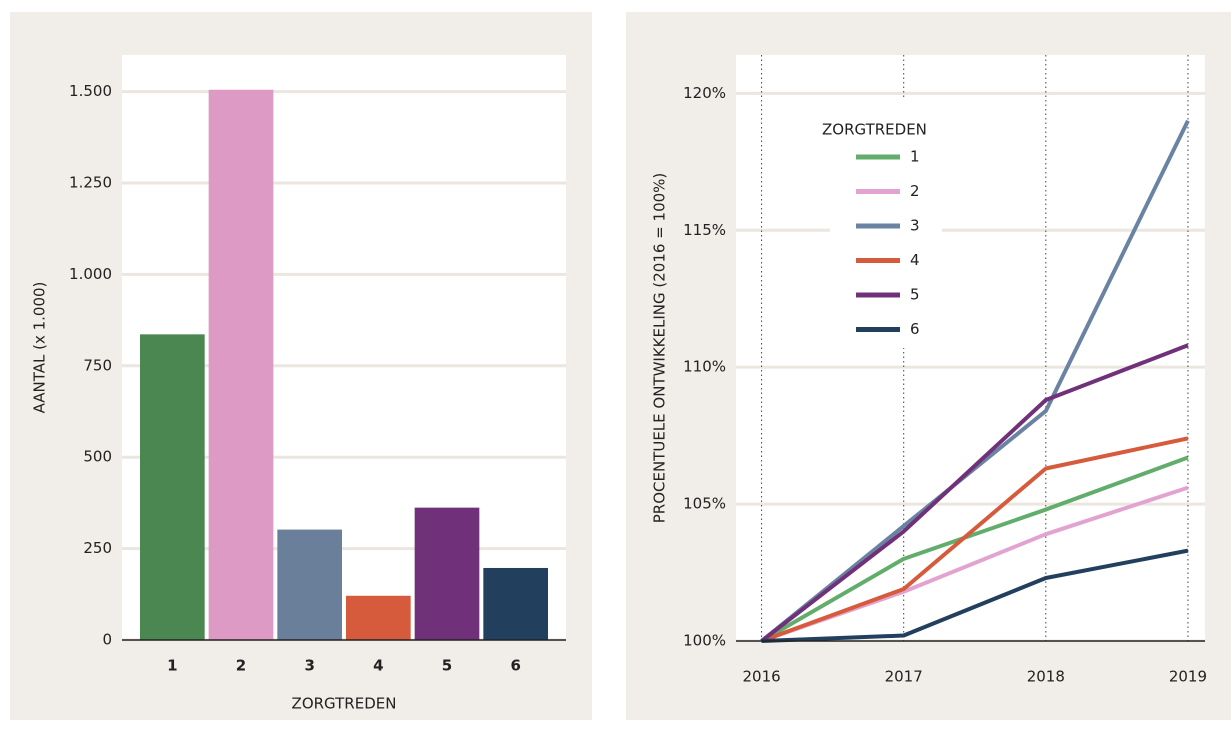  What do you see at coordinates (915, 260) in the screenshot?
I see `legend-label: 4` at bounding box center [915, 260].